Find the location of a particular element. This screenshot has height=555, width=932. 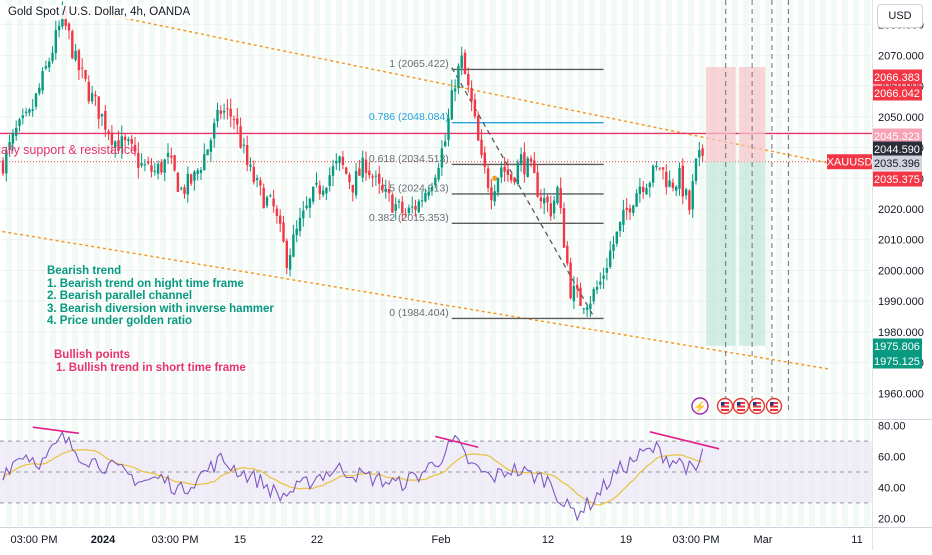

divergence-line is located at coordinates (56, 430).